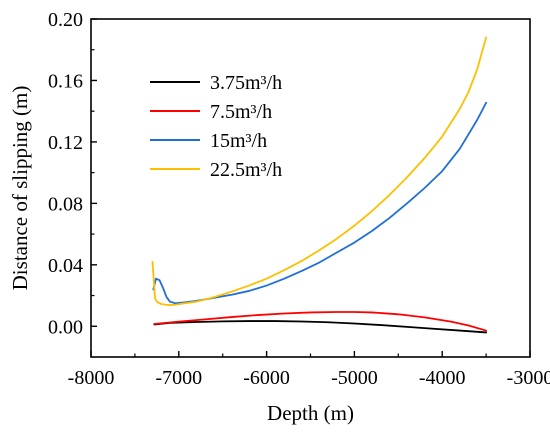  What do you see at coordinates (246, 170) in the screenshot?
I see `legend-label: 22.5m³/h` at bounding box center [246, 170].